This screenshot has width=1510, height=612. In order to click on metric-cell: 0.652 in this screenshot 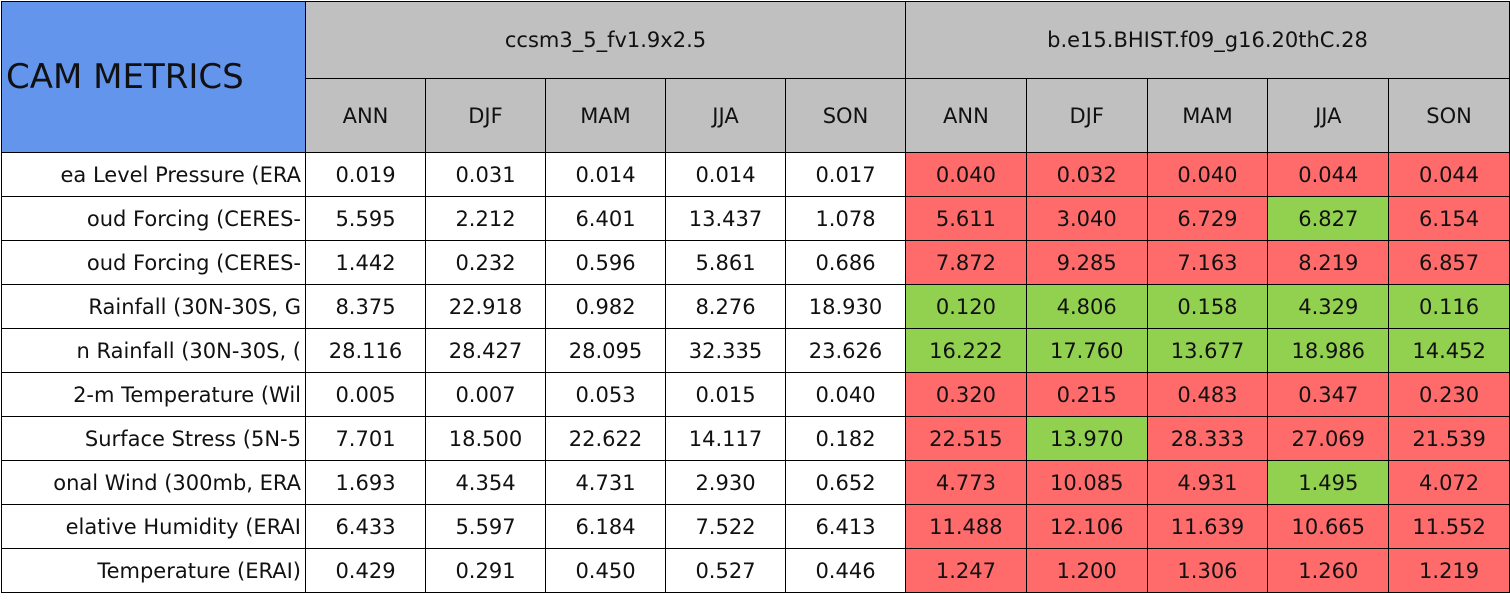, I will do `click(845, 482)`.